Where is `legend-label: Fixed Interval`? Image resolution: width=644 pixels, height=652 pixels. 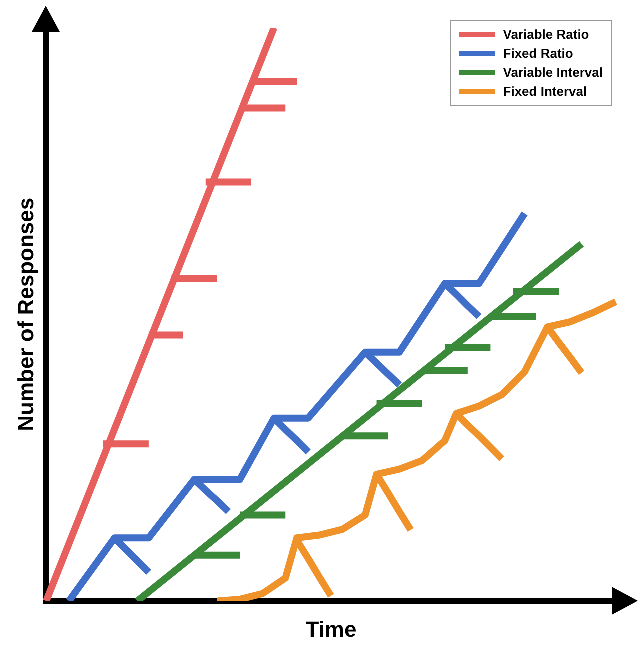
legend-label: Fixed Interval is located at coordinates (545, 91).